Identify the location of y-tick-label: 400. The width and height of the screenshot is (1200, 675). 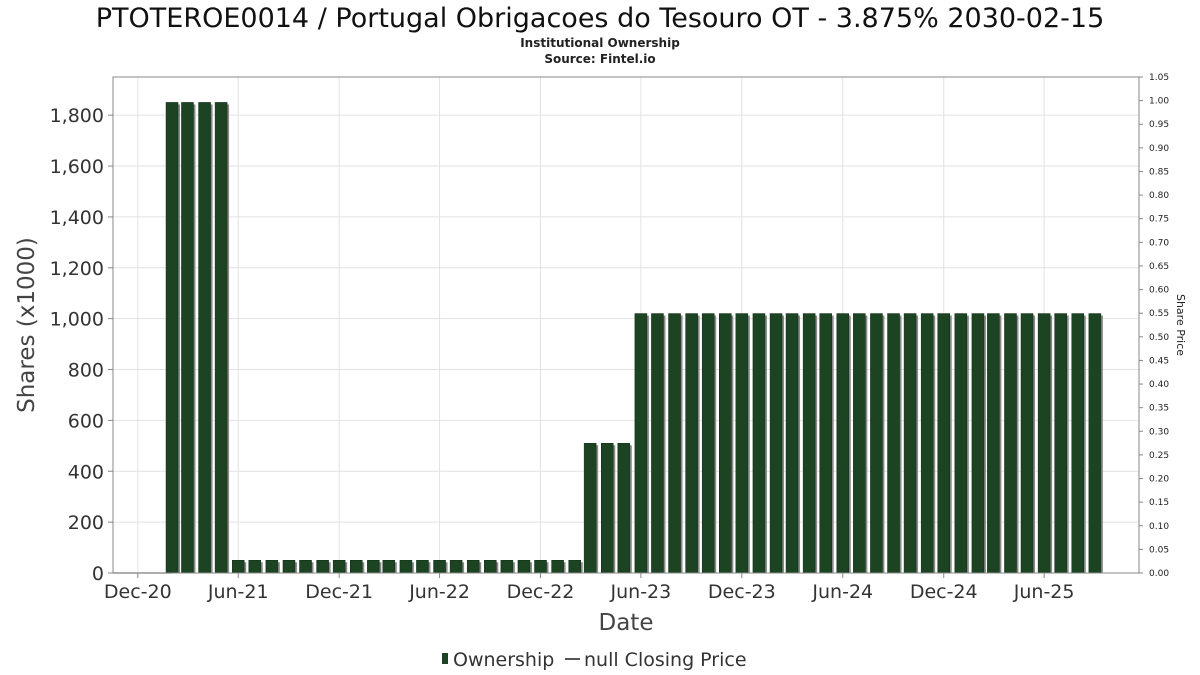
(86, 472).